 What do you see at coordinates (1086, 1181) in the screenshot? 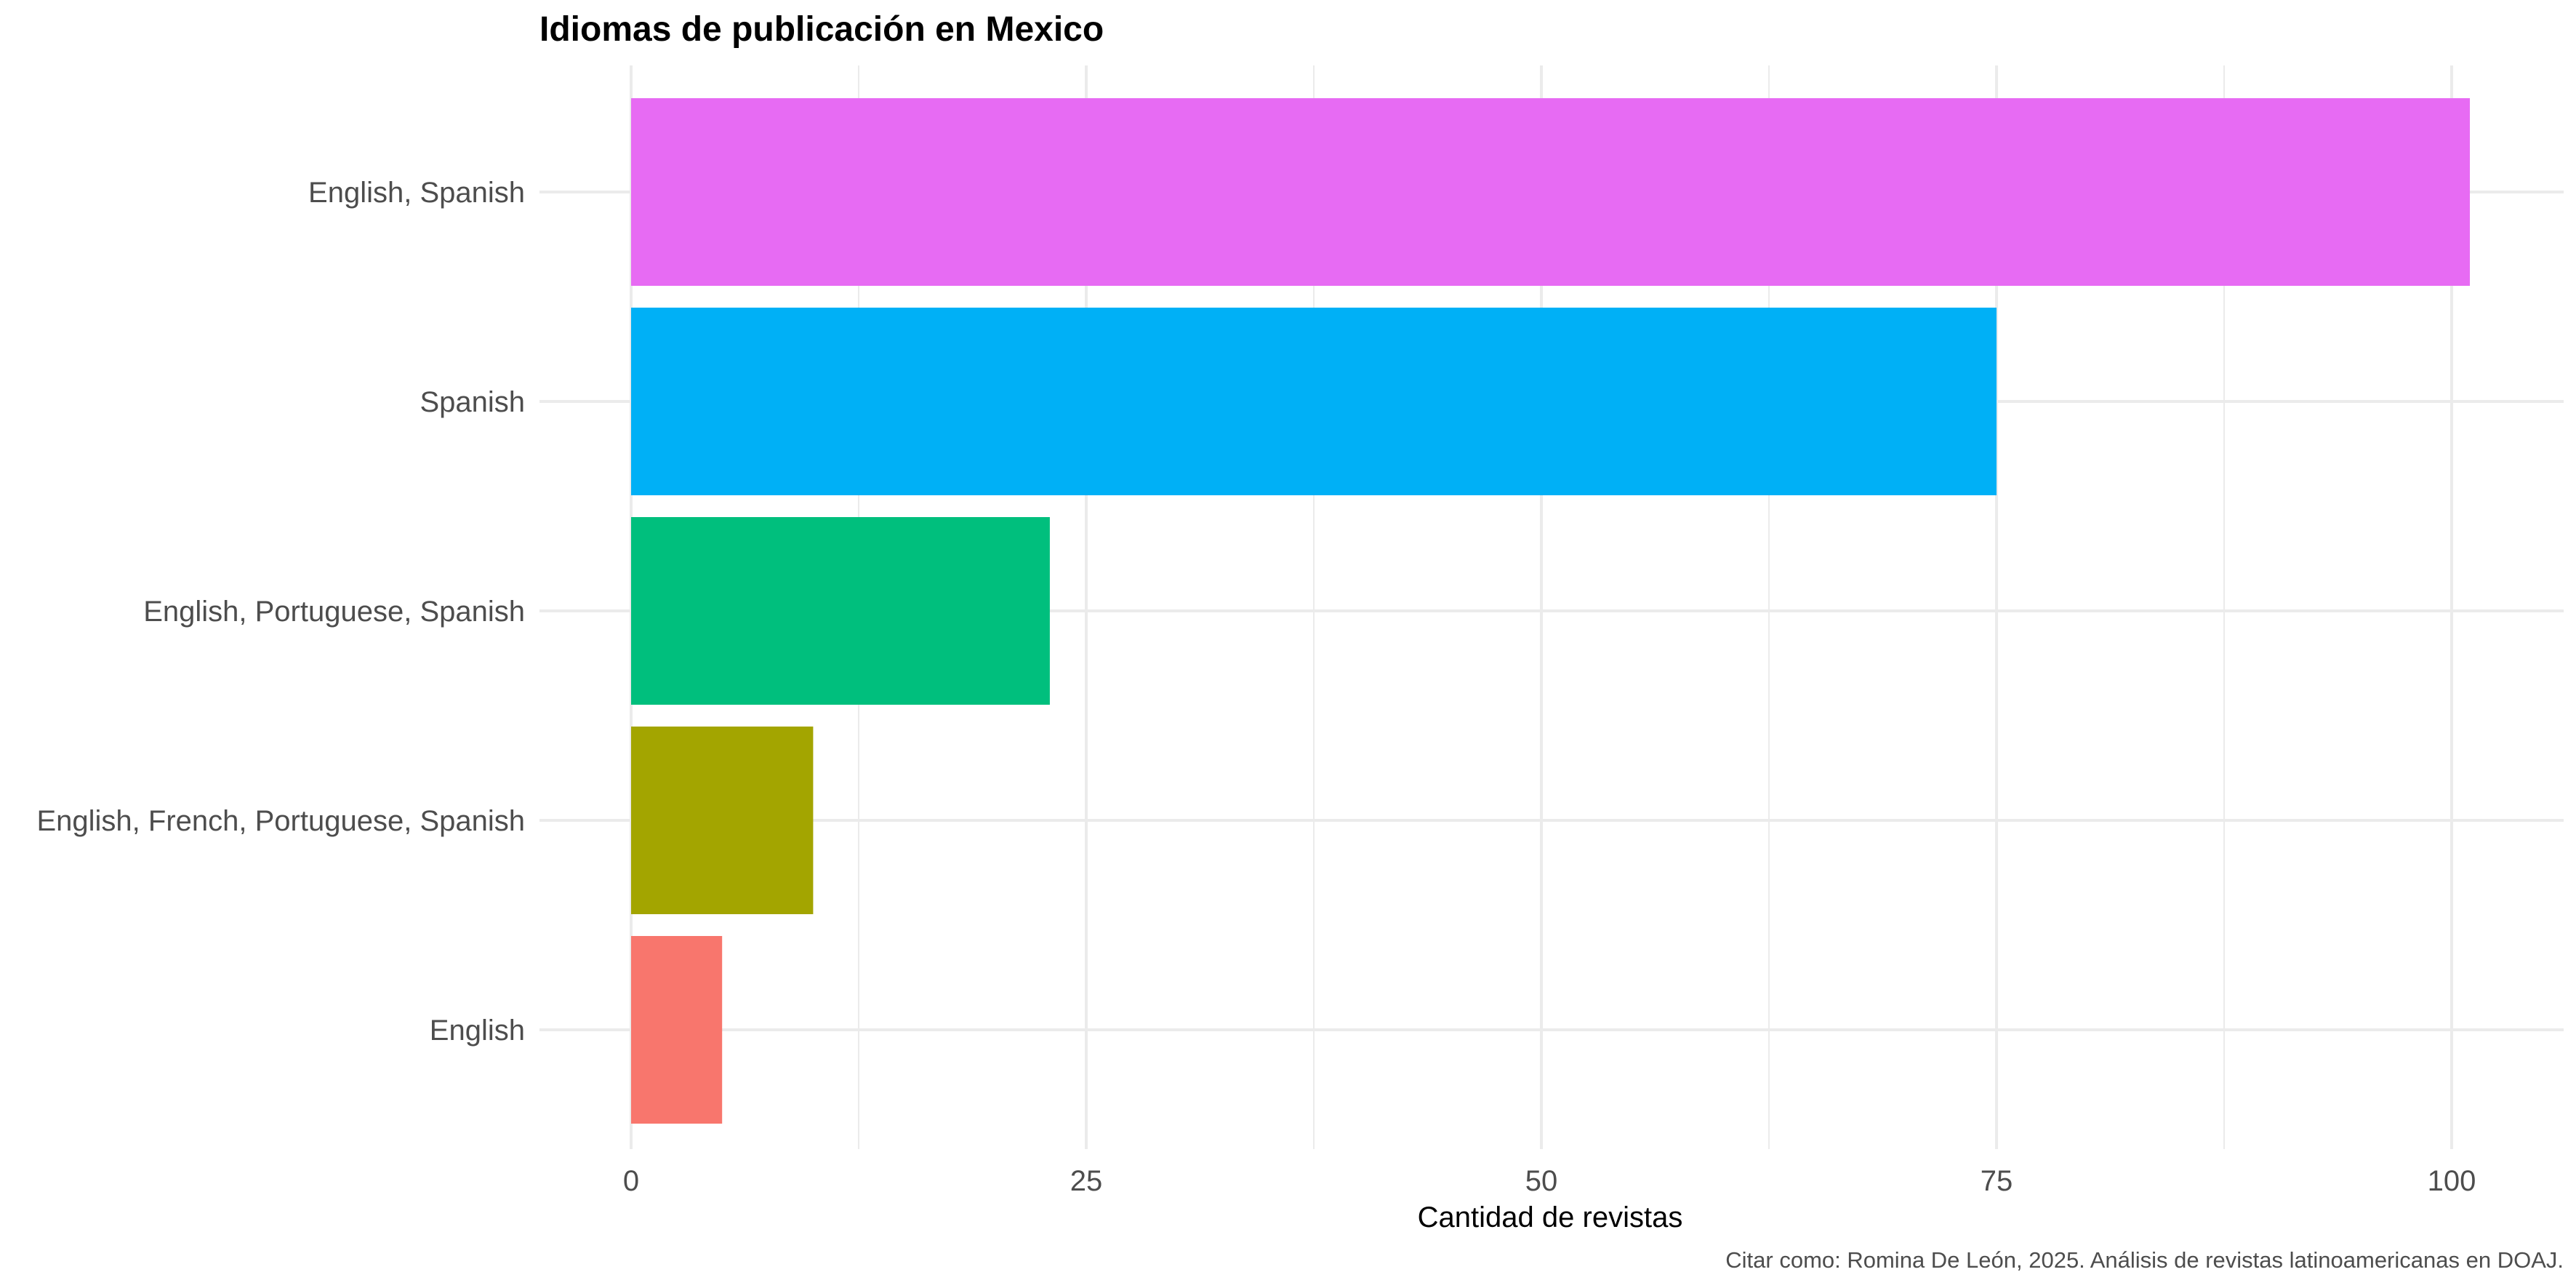
I see `x-tick-label-1: 25` at bounding box center [1086, 1181].